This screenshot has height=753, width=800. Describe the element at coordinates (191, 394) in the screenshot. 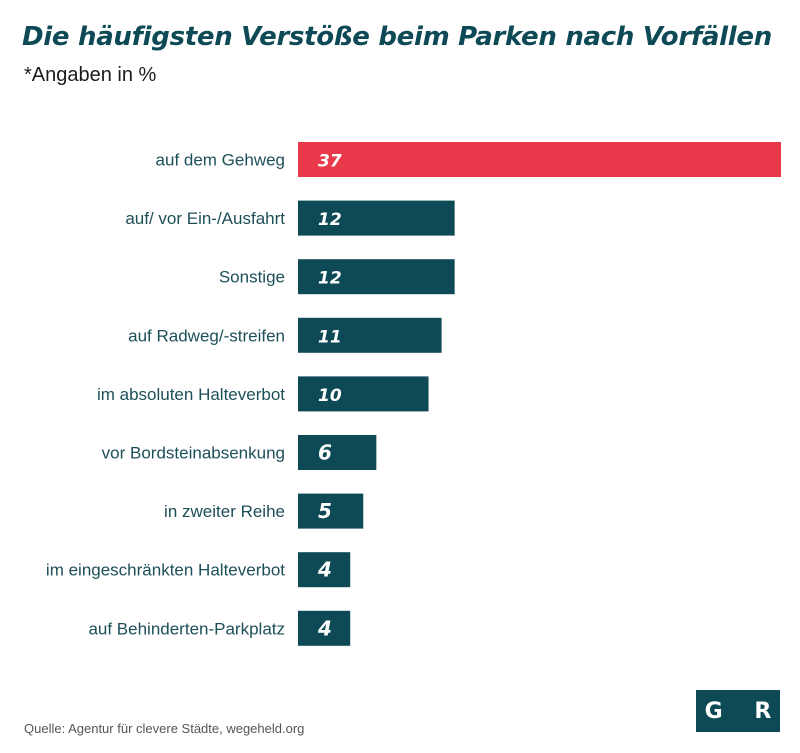

I see `category-label: im absoluten Halteverbot` at that location.